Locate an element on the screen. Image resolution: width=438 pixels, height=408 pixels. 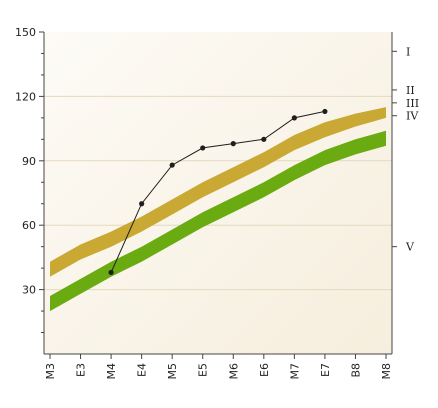
x-tick-label-M8: M8 is located at coordinates (386, 371).